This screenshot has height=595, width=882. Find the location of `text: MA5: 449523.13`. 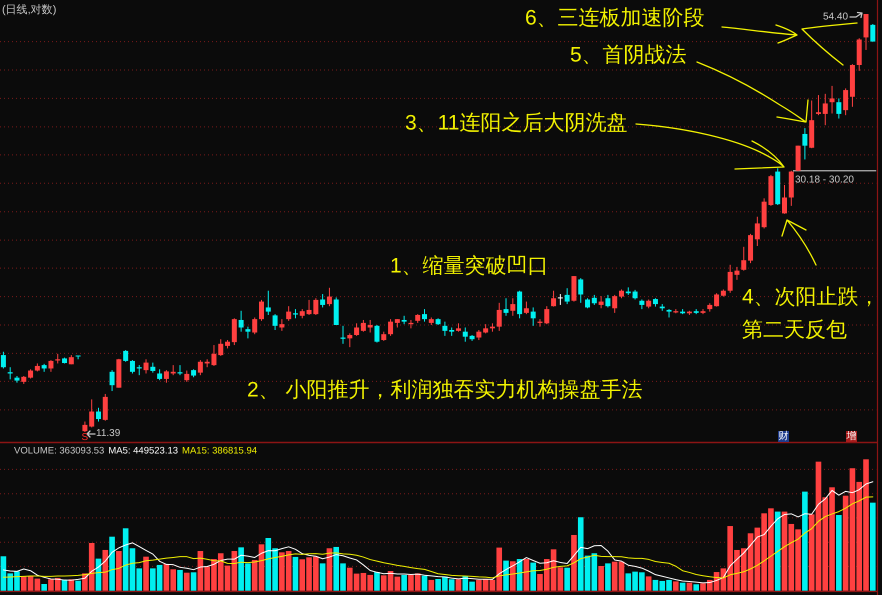

text: MA5: 449523.13 is located at coordinates (143, 451).